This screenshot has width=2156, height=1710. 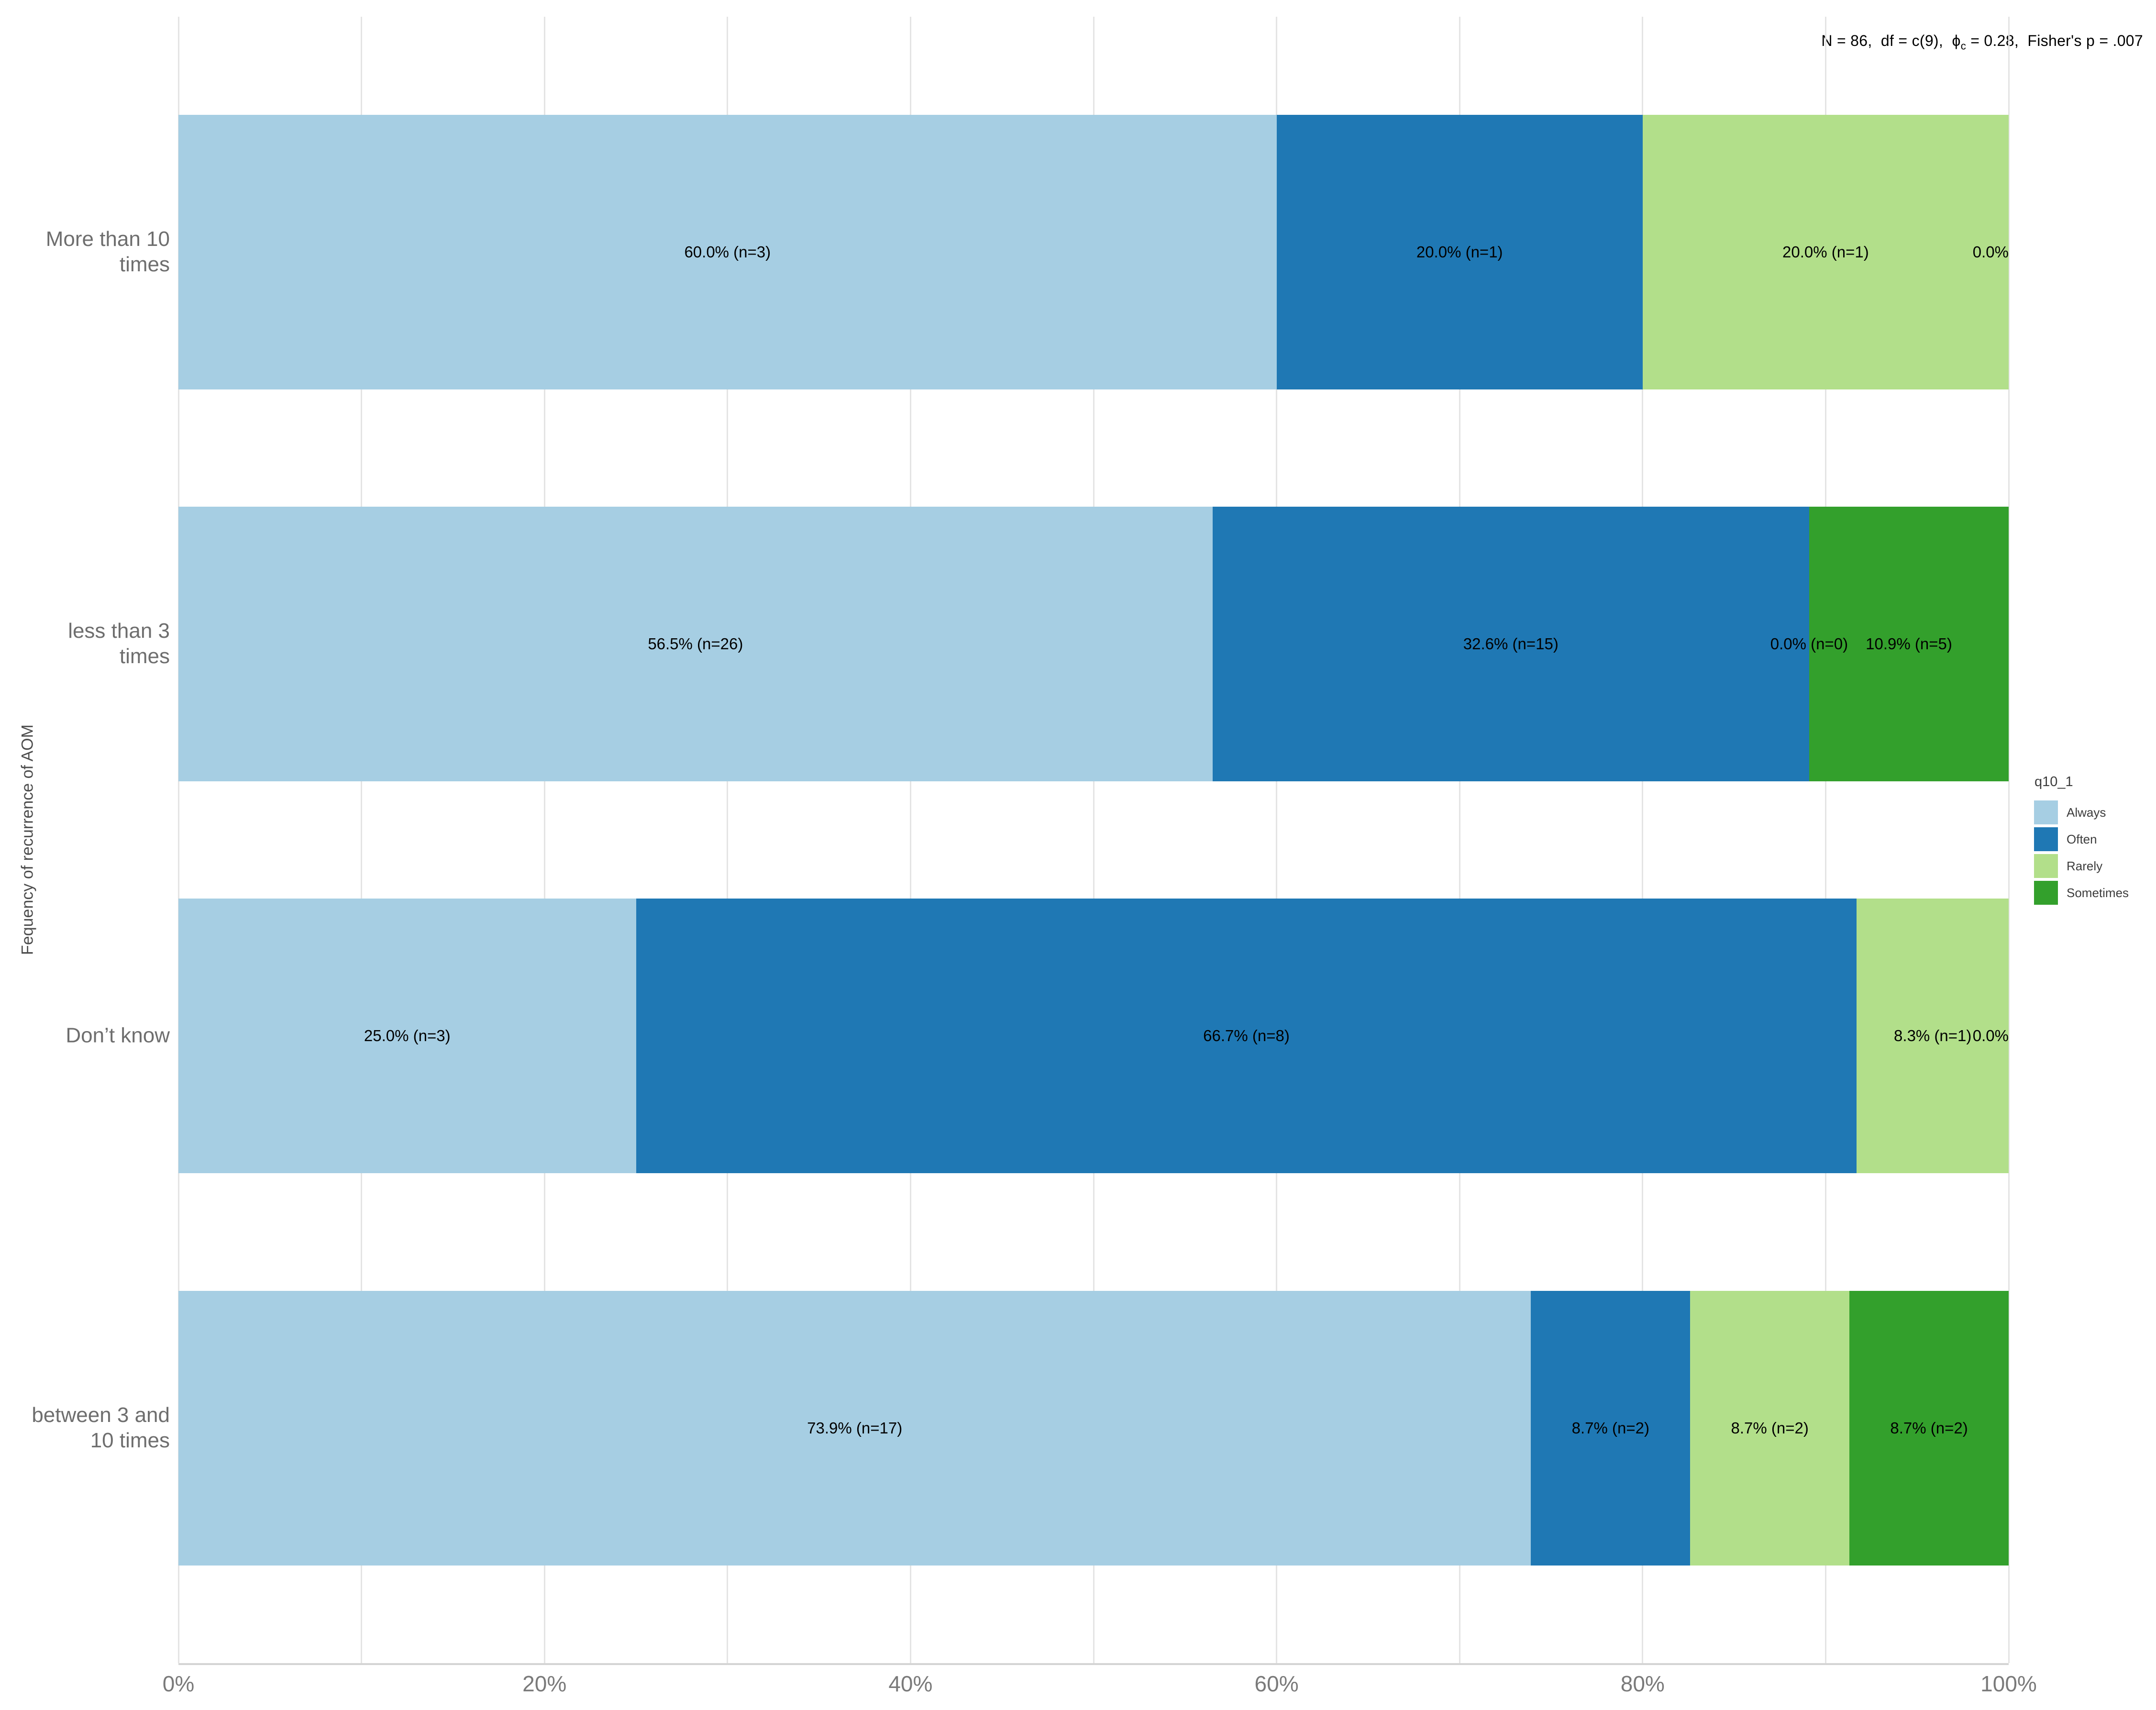 I want to click on y-axis-category-label: less than 3 times, so click(x=119, y=643).